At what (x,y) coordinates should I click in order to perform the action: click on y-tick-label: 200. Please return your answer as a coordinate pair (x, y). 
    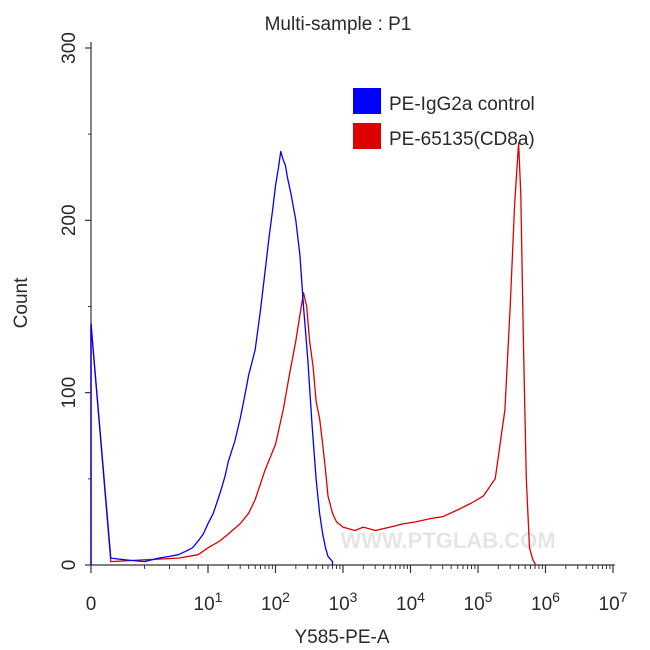
    Looking at the image, I should click on (69, 220).